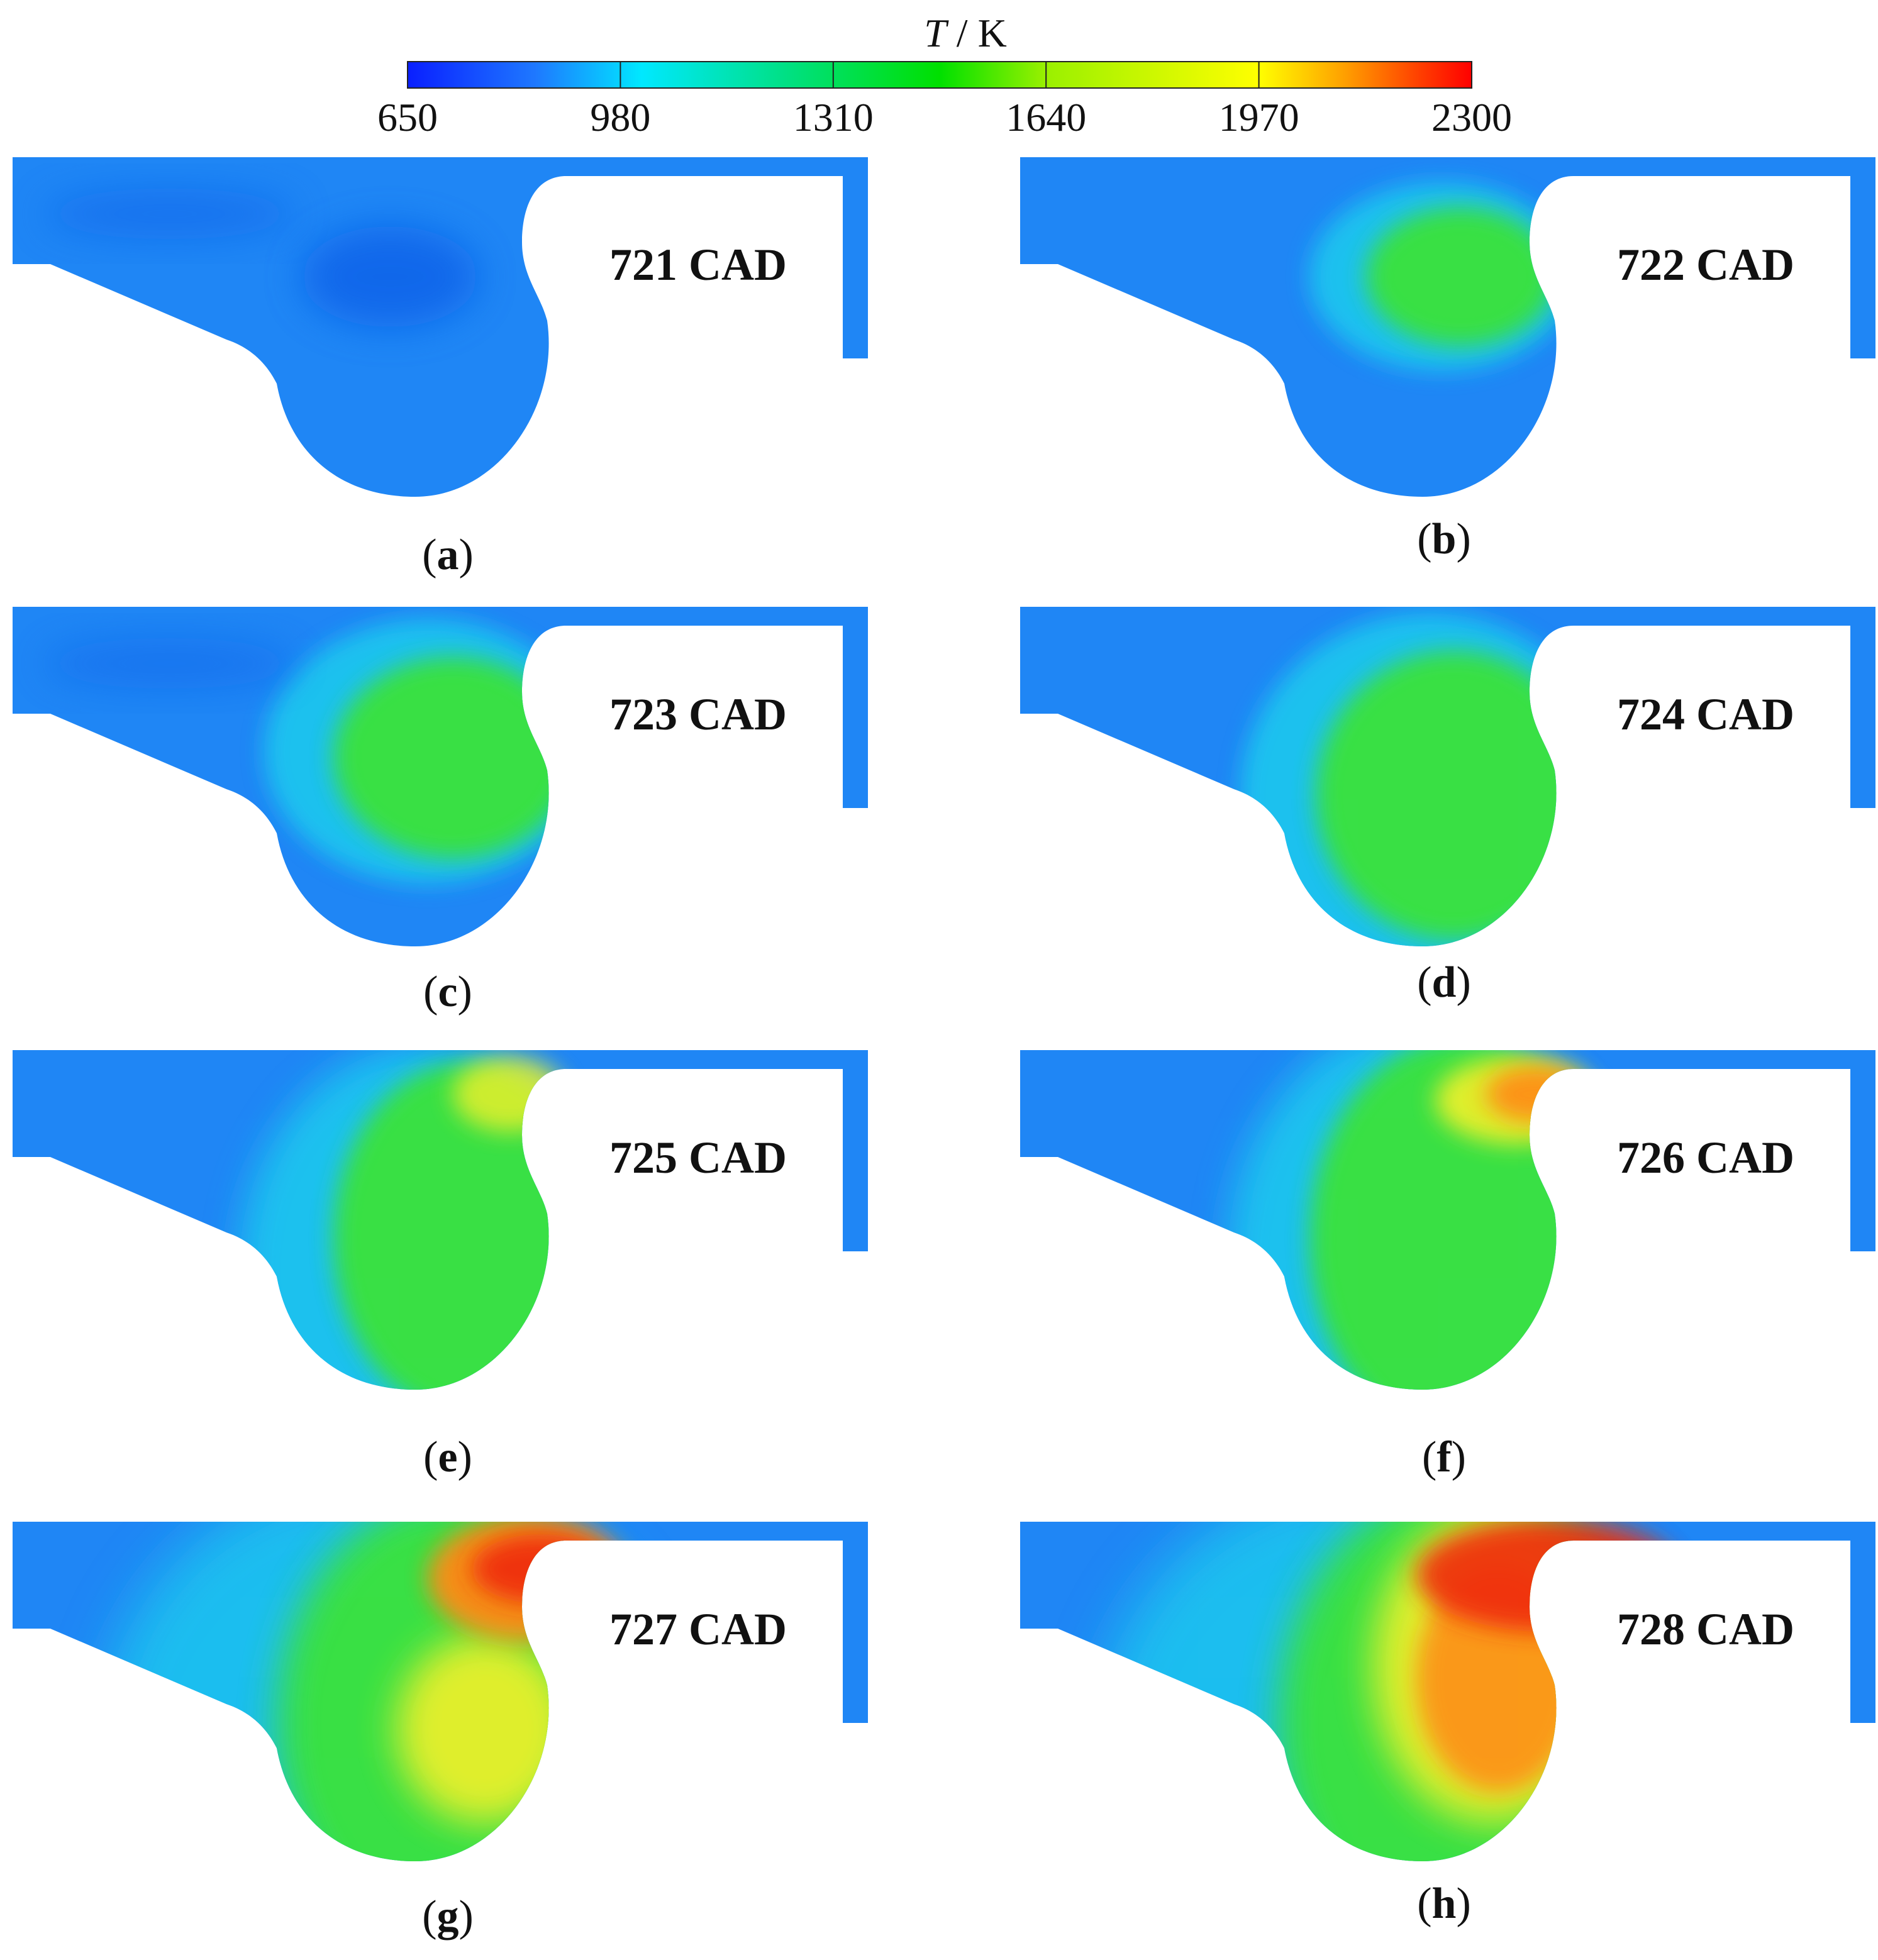 The height and width of the screenshot is (1960, 1878). What do you see at coordinates (408, 117) in the screenshot?
I see `colorbar-tick-label: 650` at bounding box center [408, 117].